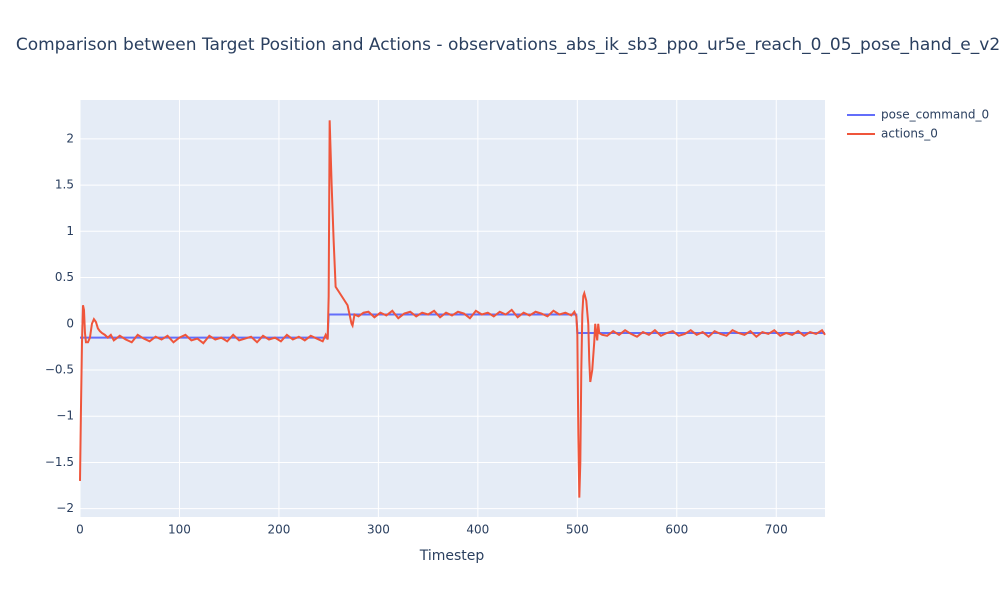  Describe the element at coordinates (935, 115) in the screenshot. I see `legend-label: pose_command_0` at that location.